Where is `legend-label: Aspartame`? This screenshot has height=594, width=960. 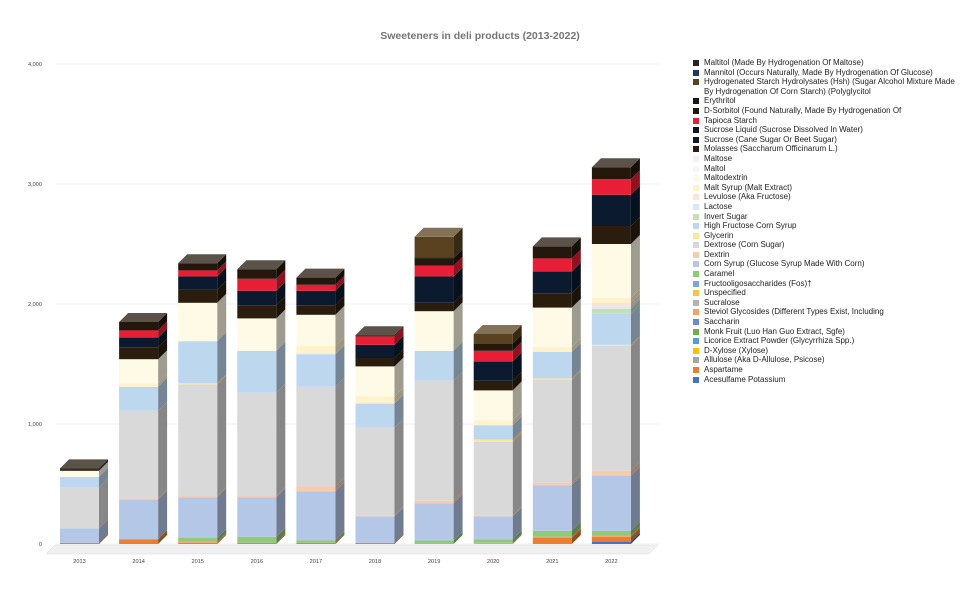
legend-label: Aspartame is located at coordinates (723, 369).